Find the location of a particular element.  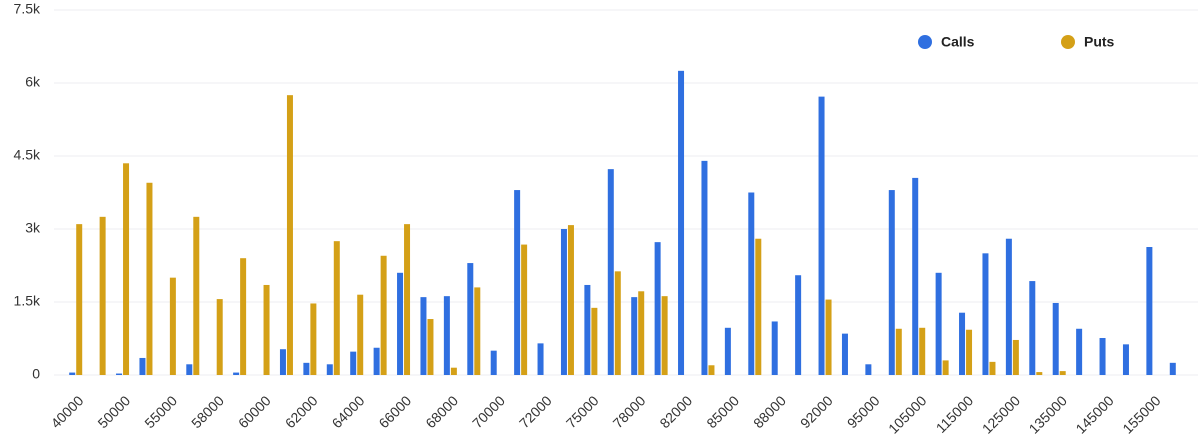

legend-label: Puts is located at coordinates (1099, 42).